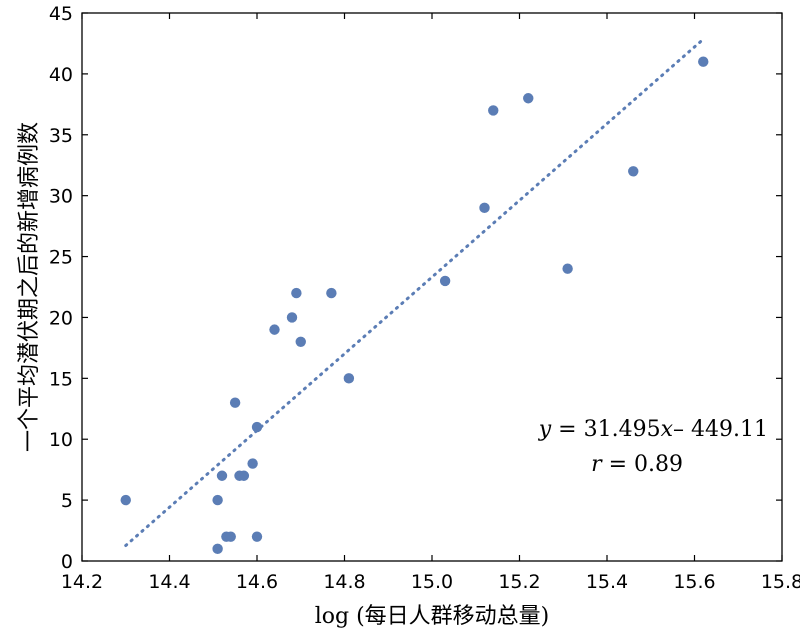  I want to click on y-tick-label: 40, so click(61, 75).